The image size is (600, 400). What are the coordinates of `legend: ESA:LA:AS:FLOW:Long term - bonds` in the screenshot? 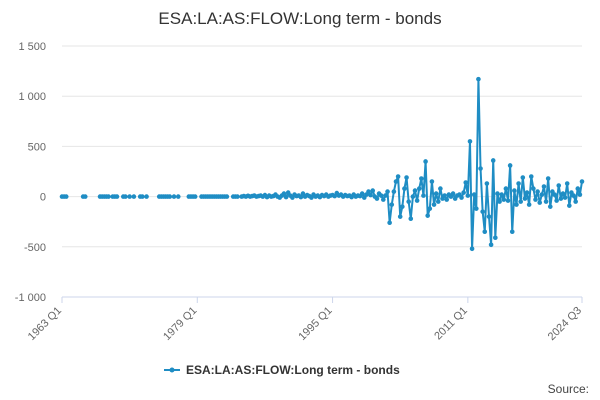 It's located at (282, 370).